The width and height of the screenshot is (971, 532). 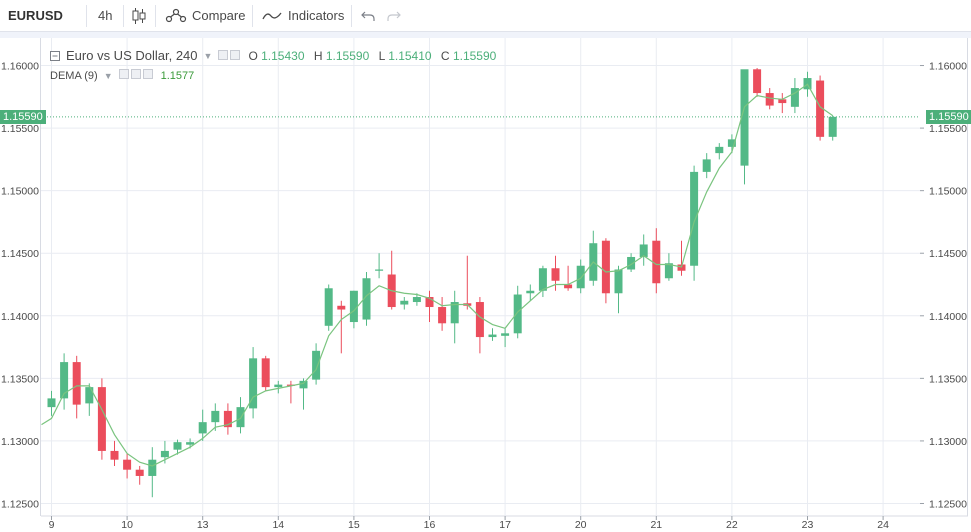 I want to click on undo-icon, so click(x=368, y=16).